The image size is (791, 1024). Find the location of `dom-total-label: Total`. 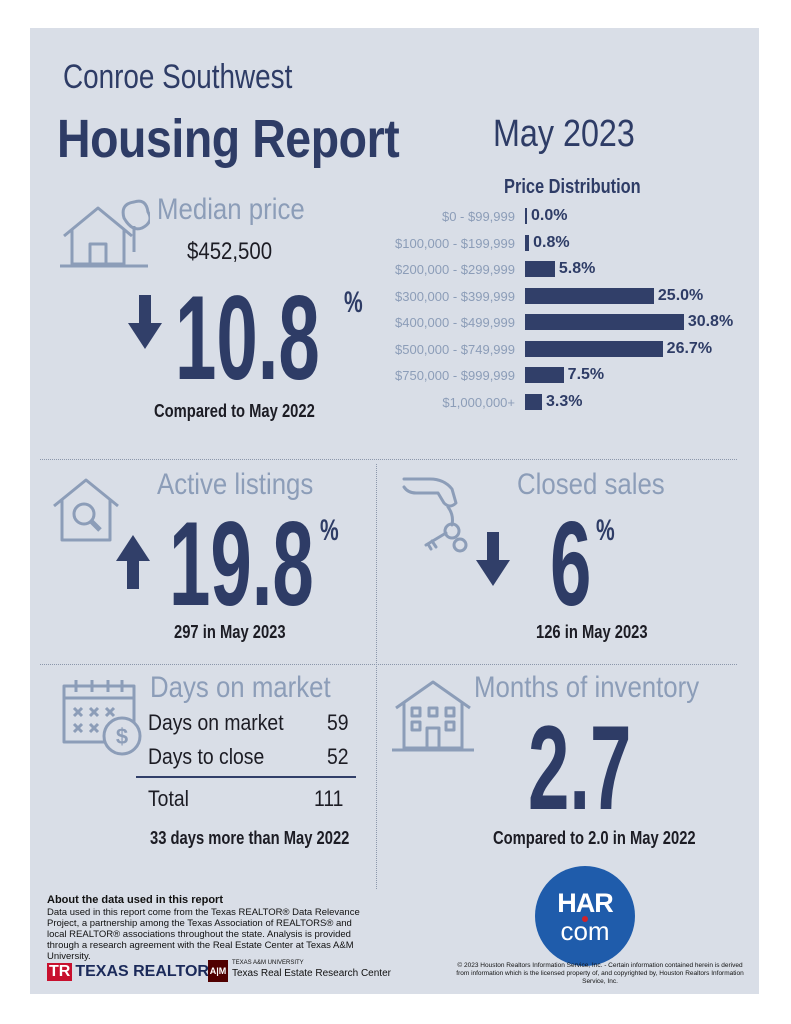

dom-total-label: Total is located at coordinates (168, 798).